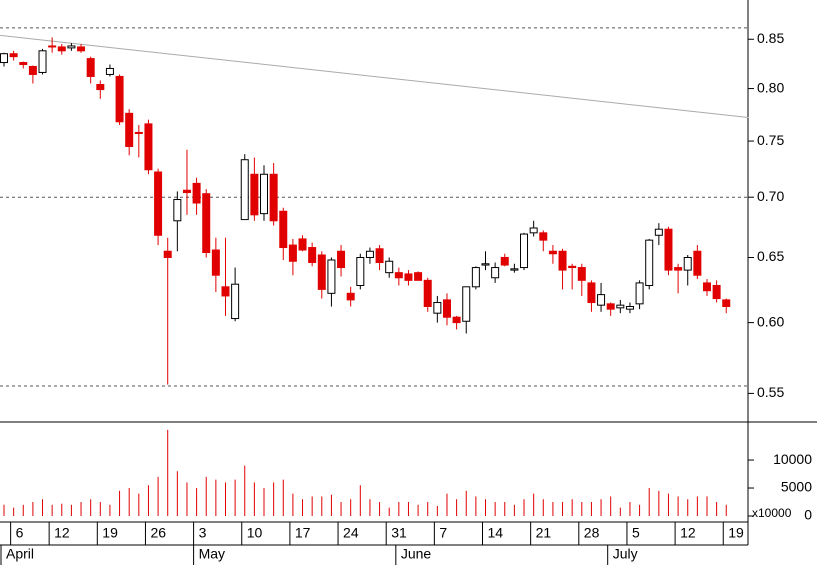 This screenshot has width=817, height=565. Describe the element at coordinates (770, 256) in the screenshot. I see `y-tick-label: 0.65` at that location.